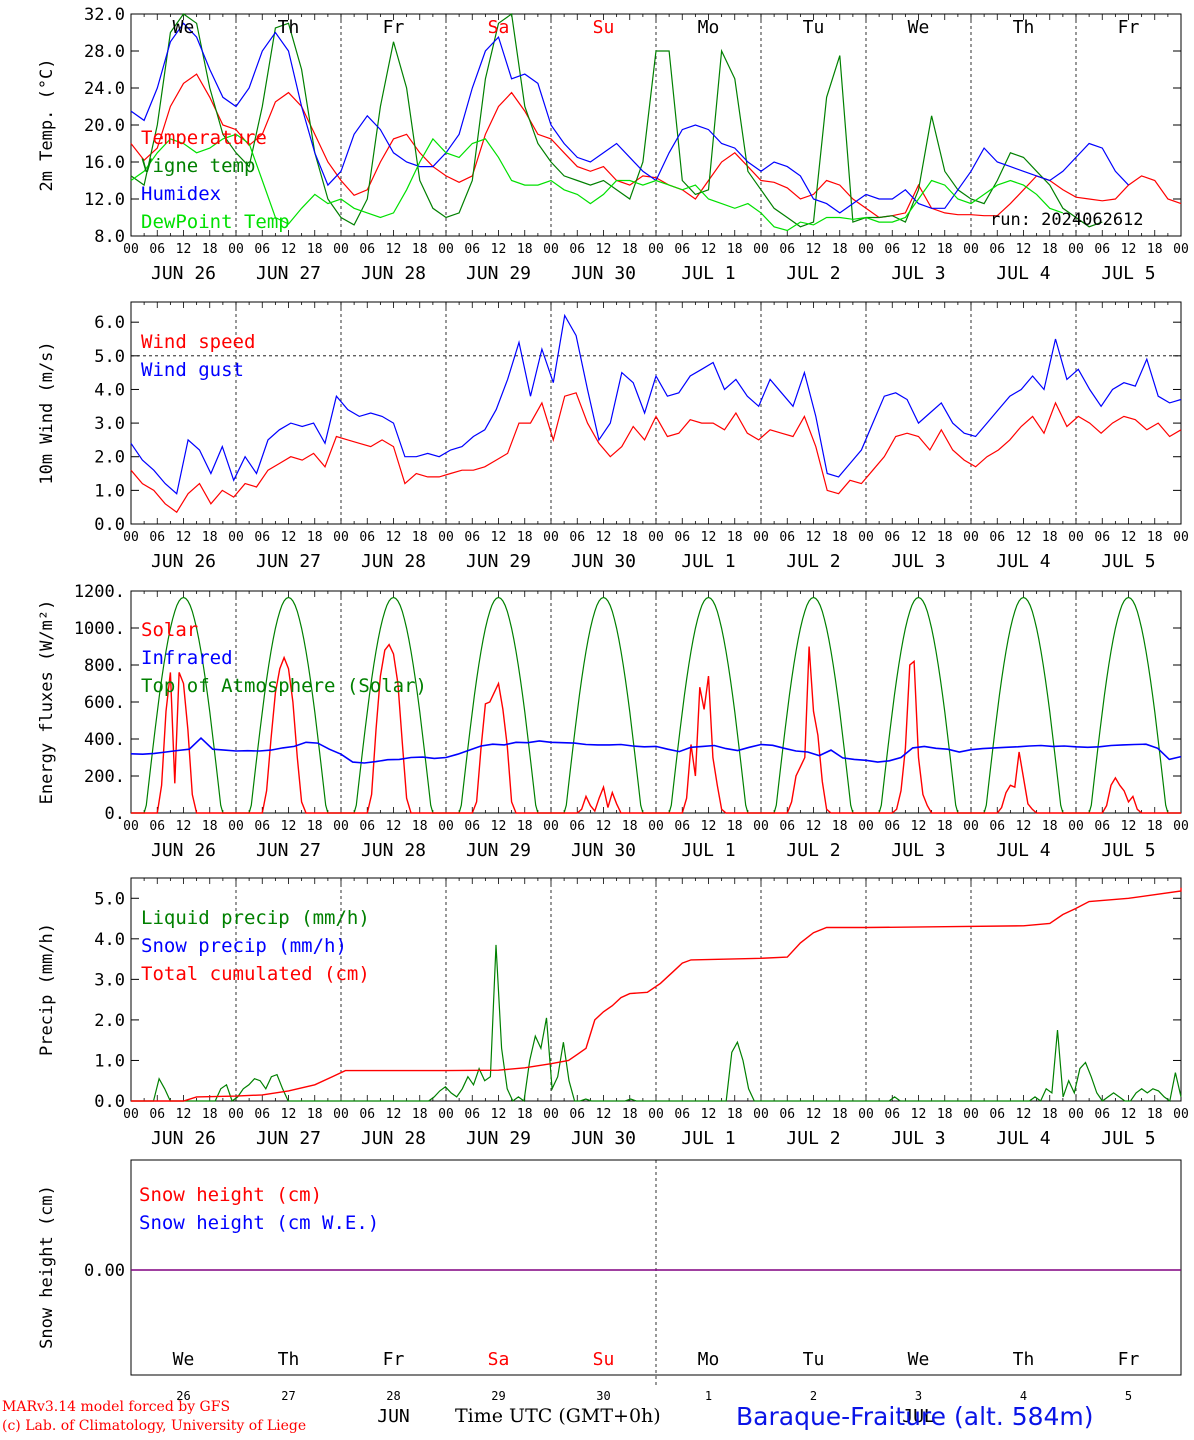 Image resolution: width=1194 pixels, height=1440 pixels. What do you see at coordinates (47, 702) in the screenshot?
I see `y-axis-label: Energy fluxes (W/m²)` at bounding box center [47, 702].